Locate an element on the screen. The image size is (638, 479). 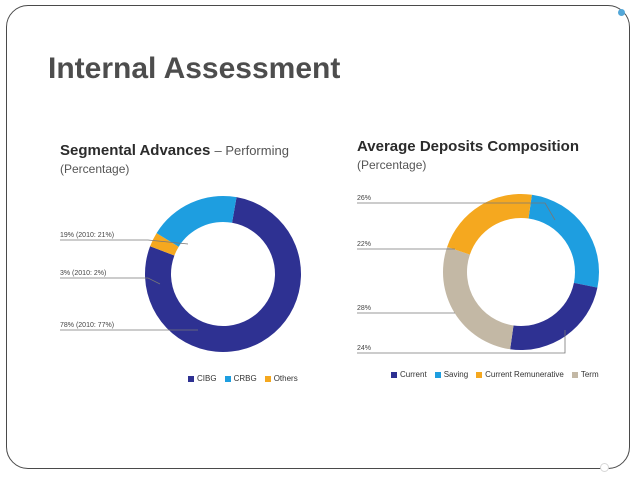
chart-legend: Current Saving Current Remunerative Term is located at coordinates (495, 374).